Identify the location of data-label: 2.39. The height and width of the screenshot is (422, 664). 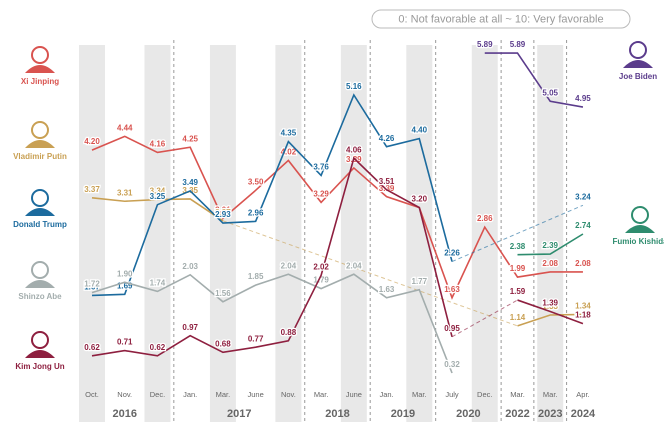
(550, 245).